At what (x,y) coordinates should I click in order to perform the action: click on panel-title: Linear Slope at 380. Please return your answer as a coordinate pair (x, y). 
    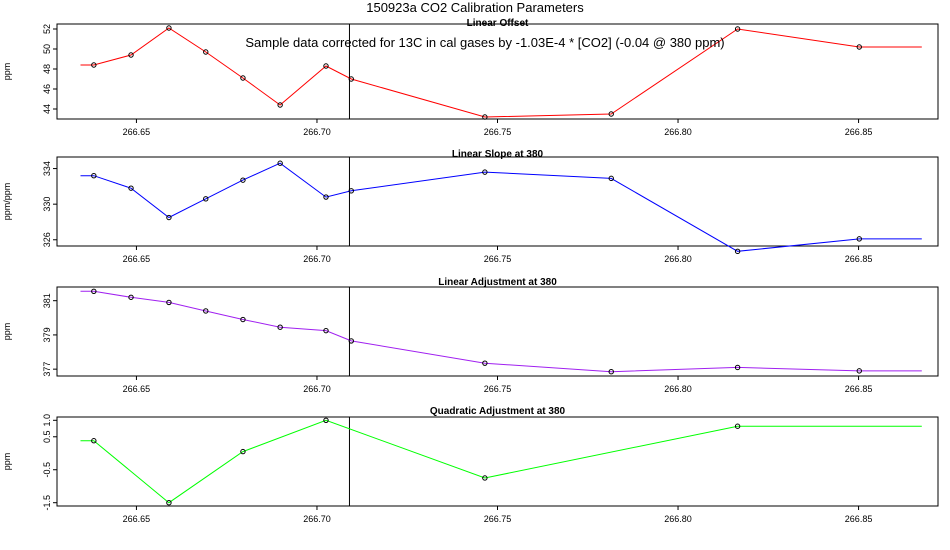
    Looking at the image, I should click on (498, 154).